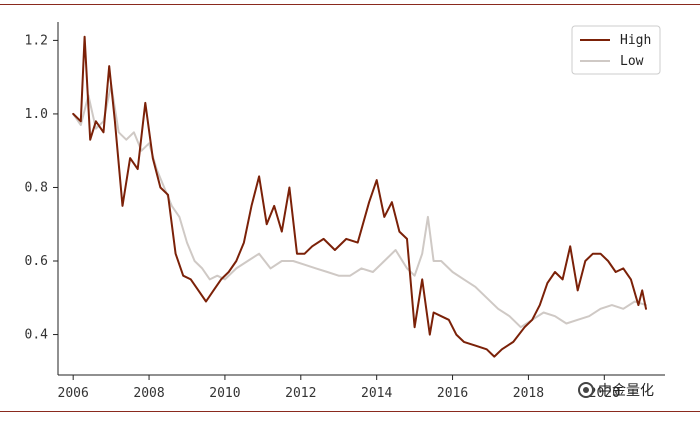 The height and width of the screenshot is (422, 700). I want to click on x-tick-label: 2012, so click(300, 393).